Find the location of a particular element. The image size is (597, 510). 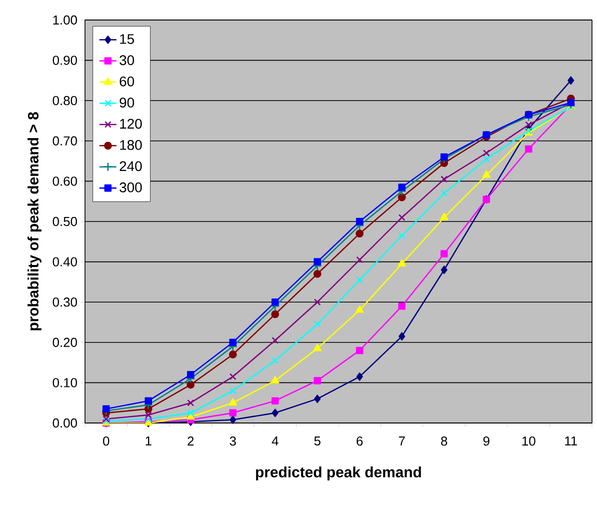

y-tick-label: 0.70 is located at coordinates (64, 141).